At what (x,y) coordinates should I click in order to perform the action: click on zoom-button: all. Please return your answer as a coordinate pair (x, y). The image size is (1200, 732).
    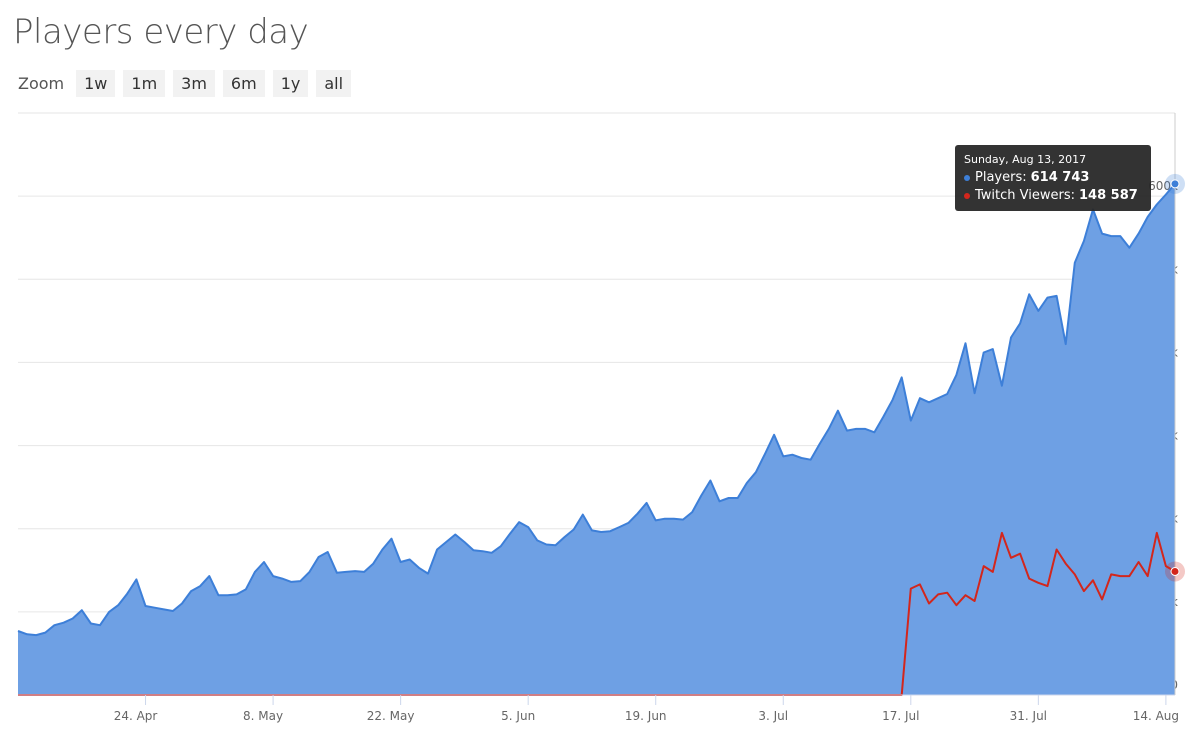
    Looking at the image, I should click on (334, 83).